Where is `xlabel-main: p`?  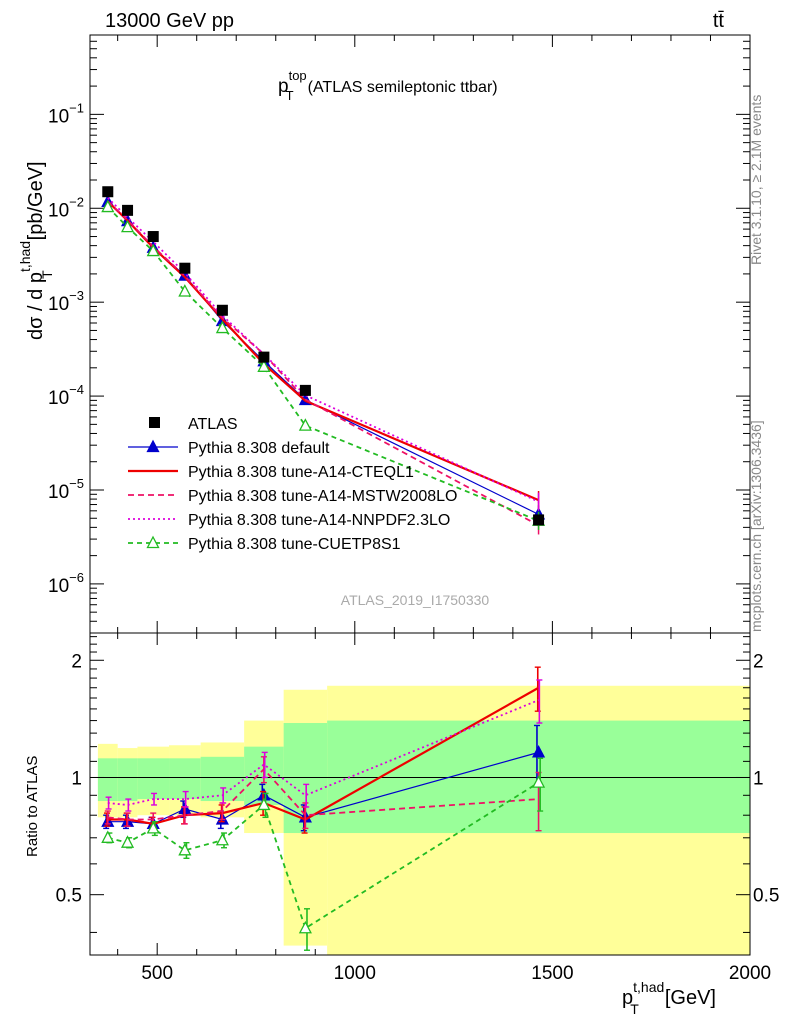
xlabel-main: p is located at coordinates (627, 998).